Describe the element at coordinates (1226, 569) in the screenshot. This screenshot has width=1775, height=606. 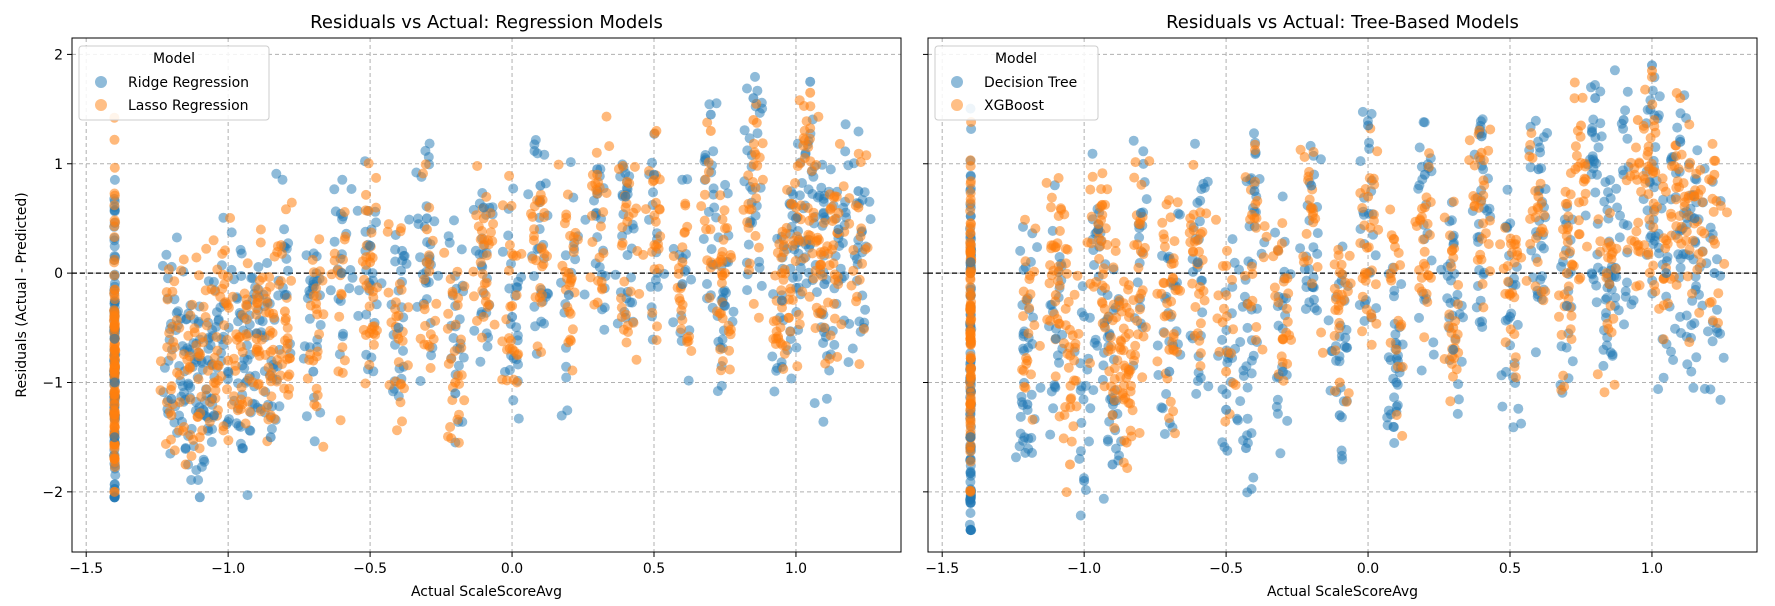
I see `x-tick-label: −0.5` at that location.